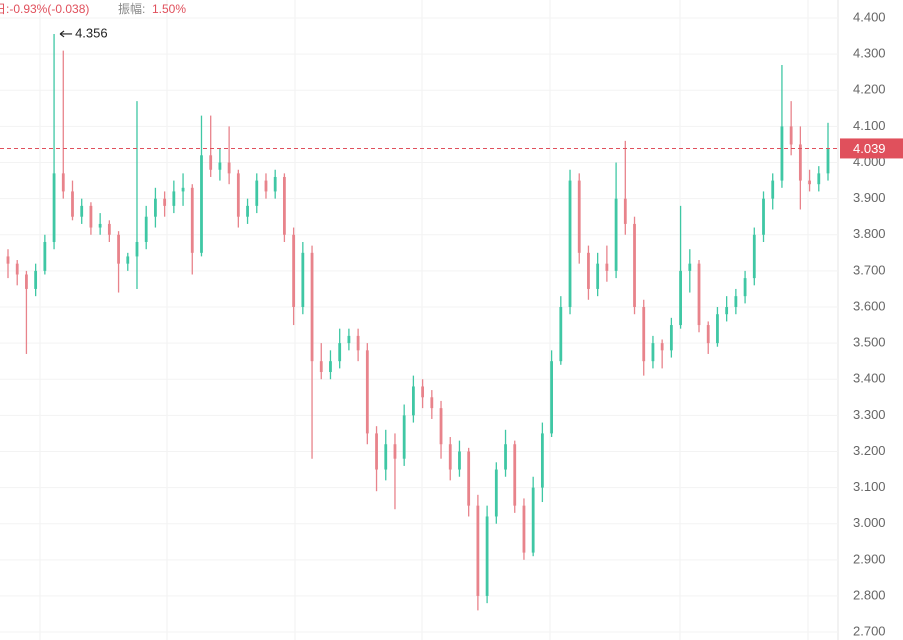 This screenshot has height=640, width=903. Describe the element at coordinates (869, 53) in the screenshot. I see `y-tick-label: 4.300` at that location.